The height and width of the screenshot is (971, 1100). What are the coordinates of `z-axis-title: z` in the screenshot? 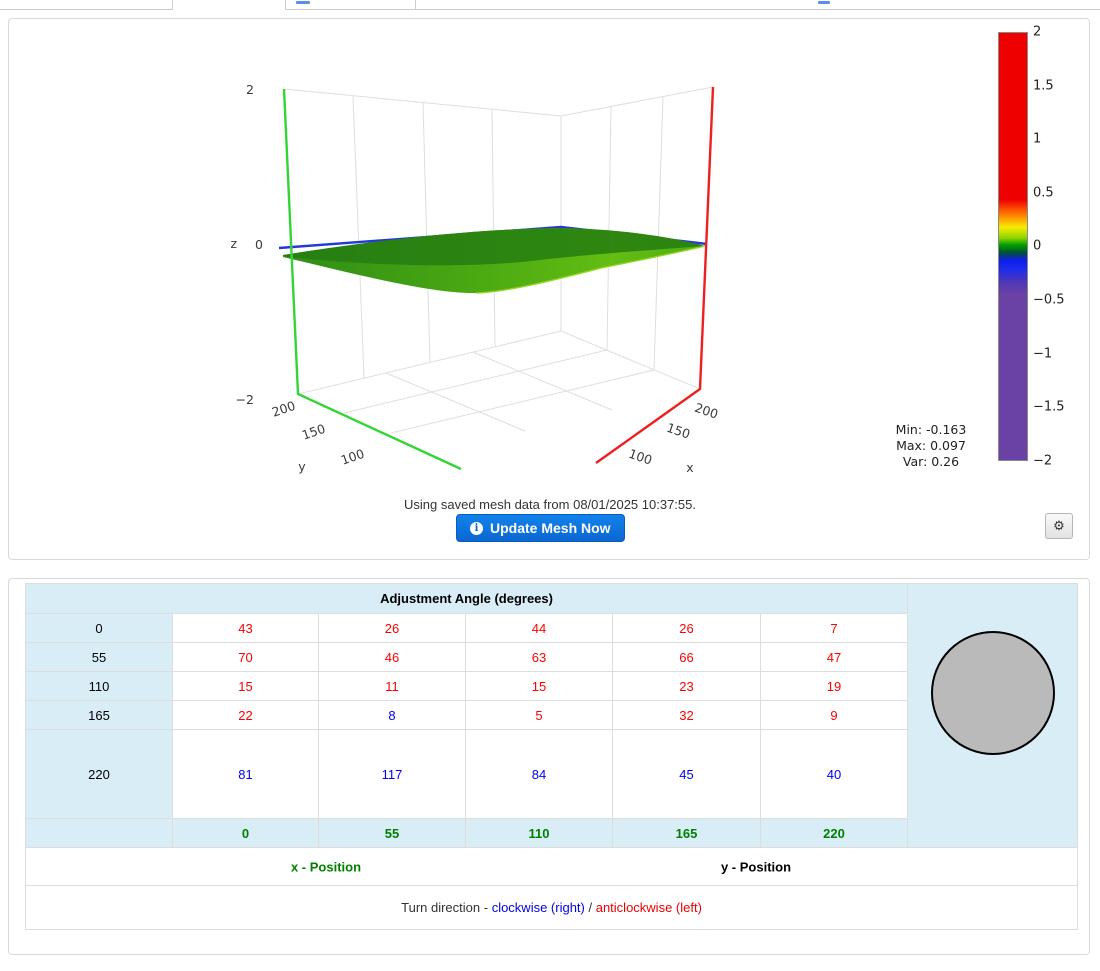 It's located at (233, 243).